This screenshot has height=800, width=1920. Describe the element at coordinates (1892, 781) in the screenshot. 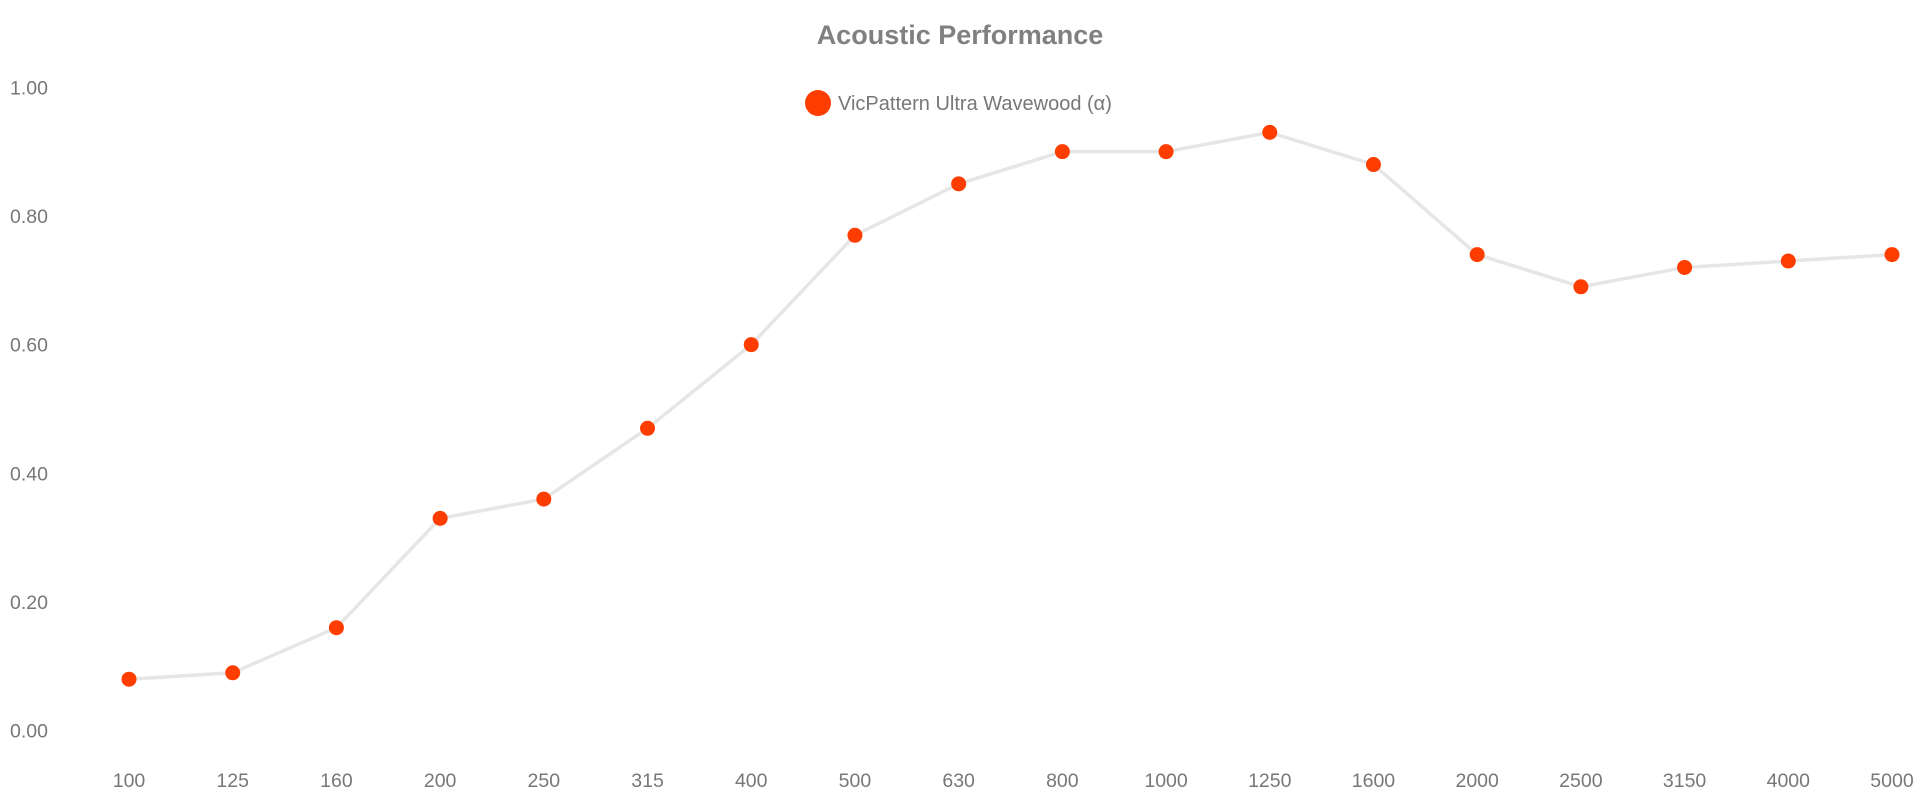

I see `x-tick-label: 5000` at that location.